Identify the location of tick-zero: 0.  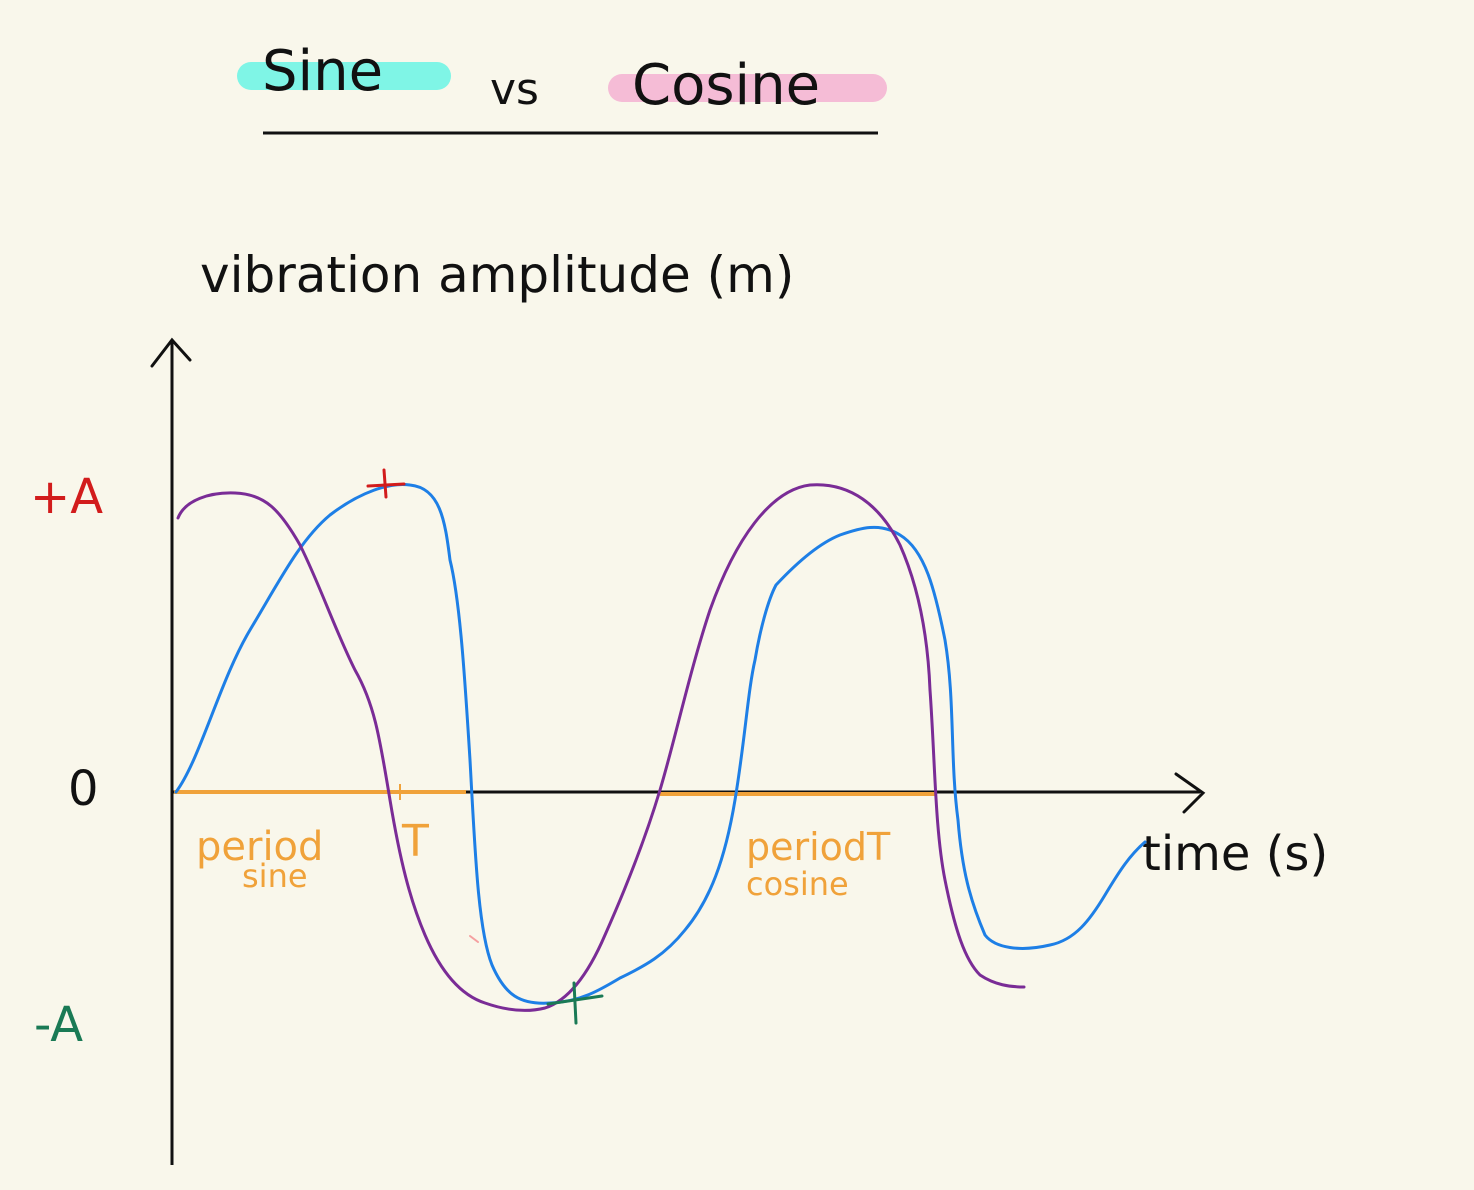
(83, 789).